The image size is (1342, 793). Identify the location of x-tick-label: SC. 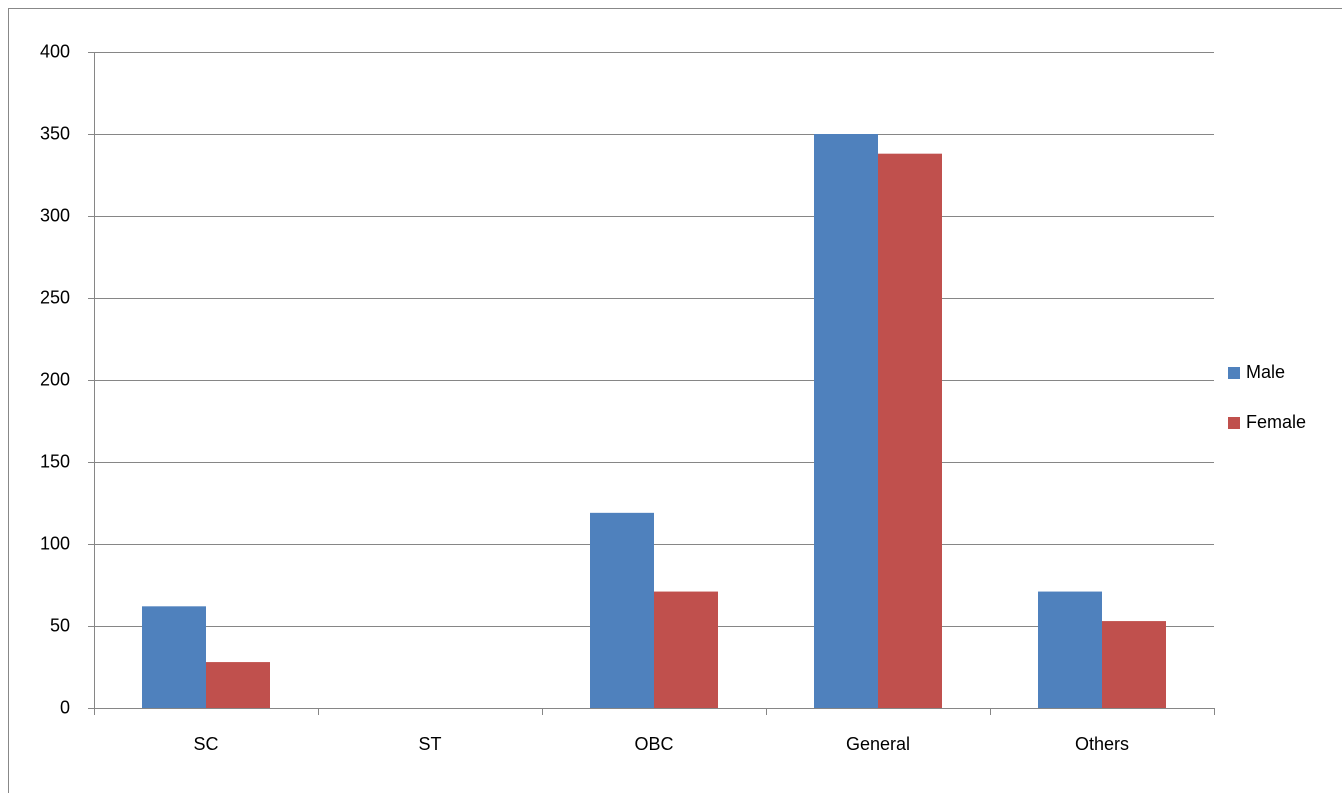
(205, 744).